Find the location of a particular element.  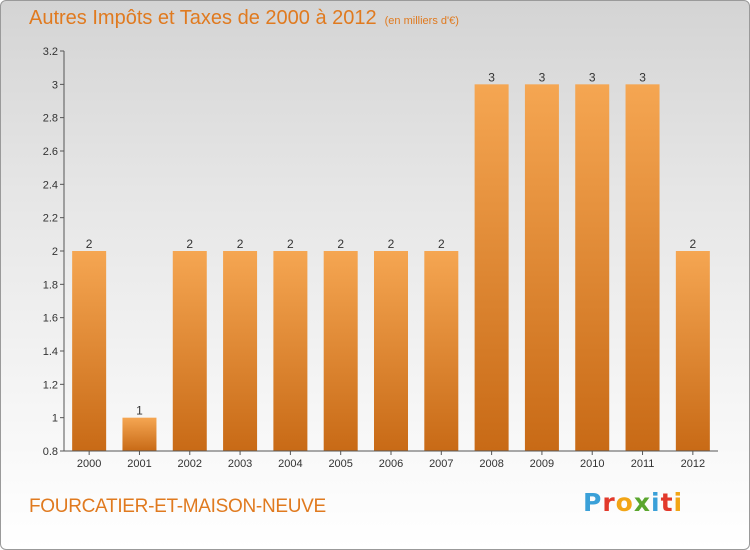

chart-title-text: Autres Impôts et Taxes de 2000 à 2012 is located at coordinates (203, 18).